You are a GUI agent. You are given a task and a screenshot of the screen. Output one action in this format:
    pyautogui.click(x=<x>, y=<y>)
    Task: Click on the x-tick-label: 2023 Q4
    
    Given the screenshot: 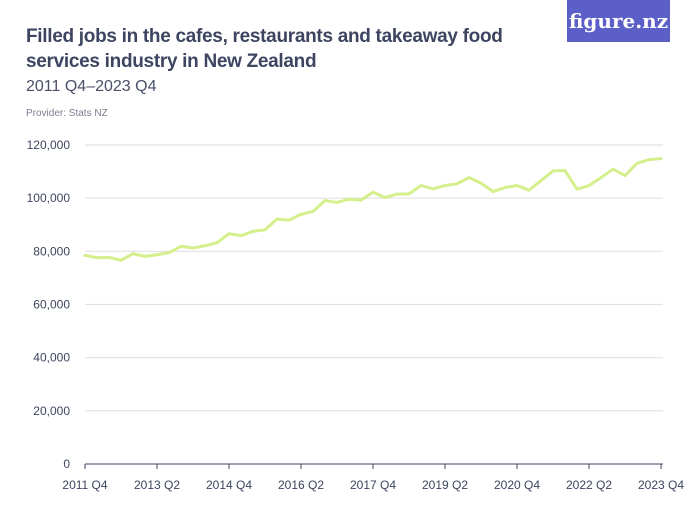 What is the action you would take?
    pyautogui.click(x=661, y=485)
    